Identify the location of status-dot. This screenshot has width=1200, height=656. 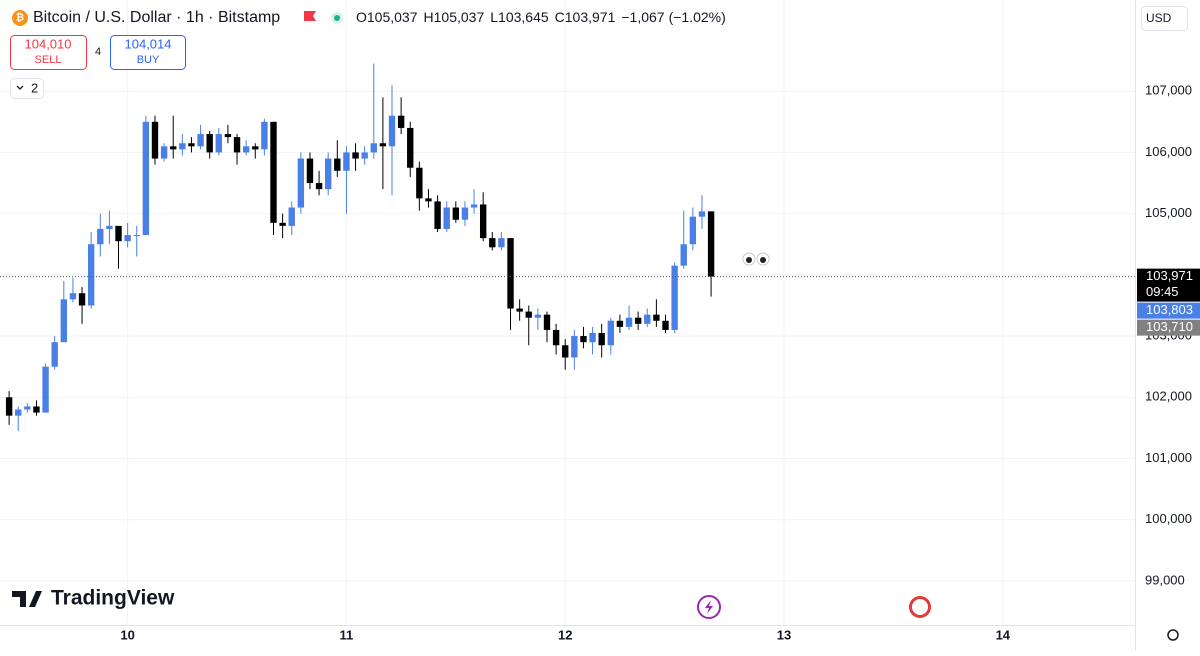
(337, 18).